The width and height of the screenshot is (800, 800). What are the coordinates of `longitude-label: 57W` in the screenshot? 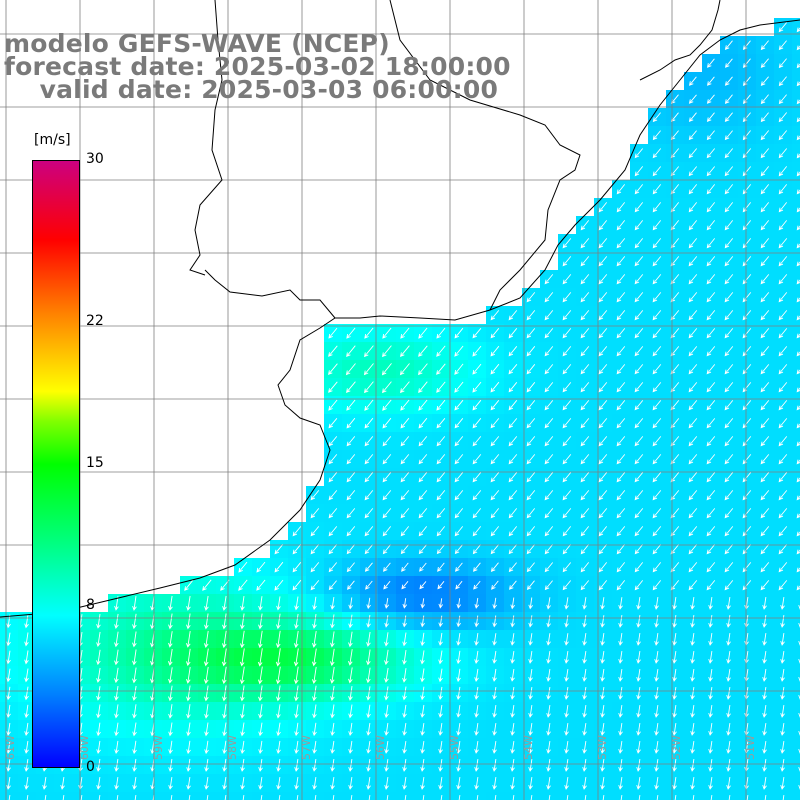 It's located at (306, 747).